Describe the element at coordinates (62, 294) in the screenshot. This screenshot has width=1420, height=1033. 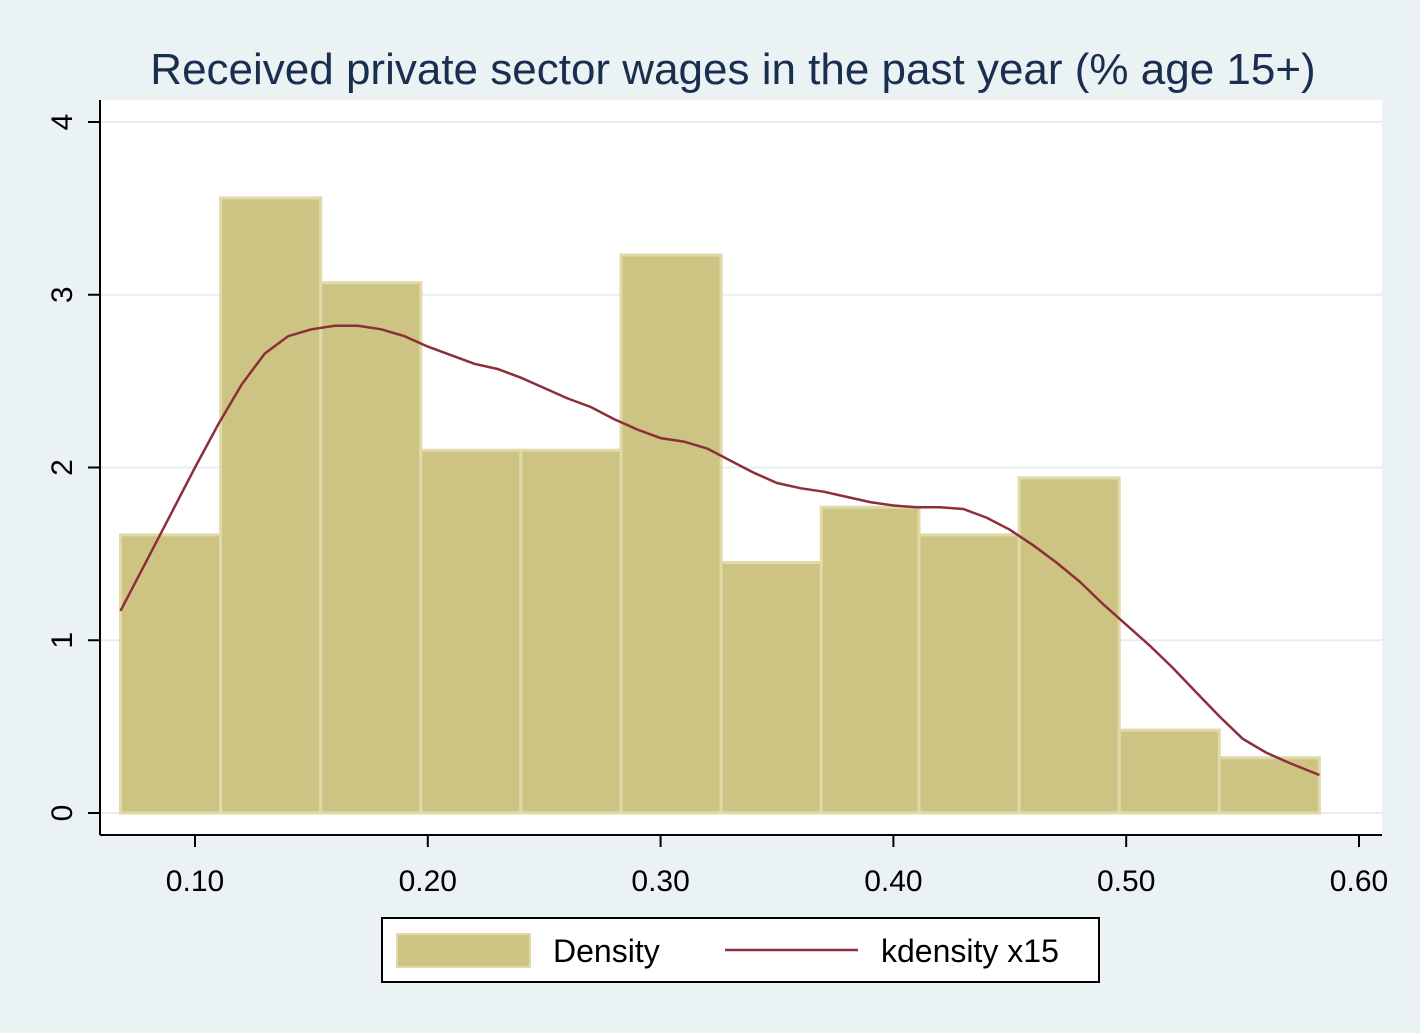
I see `y-tick-label-3: 3` at that location.